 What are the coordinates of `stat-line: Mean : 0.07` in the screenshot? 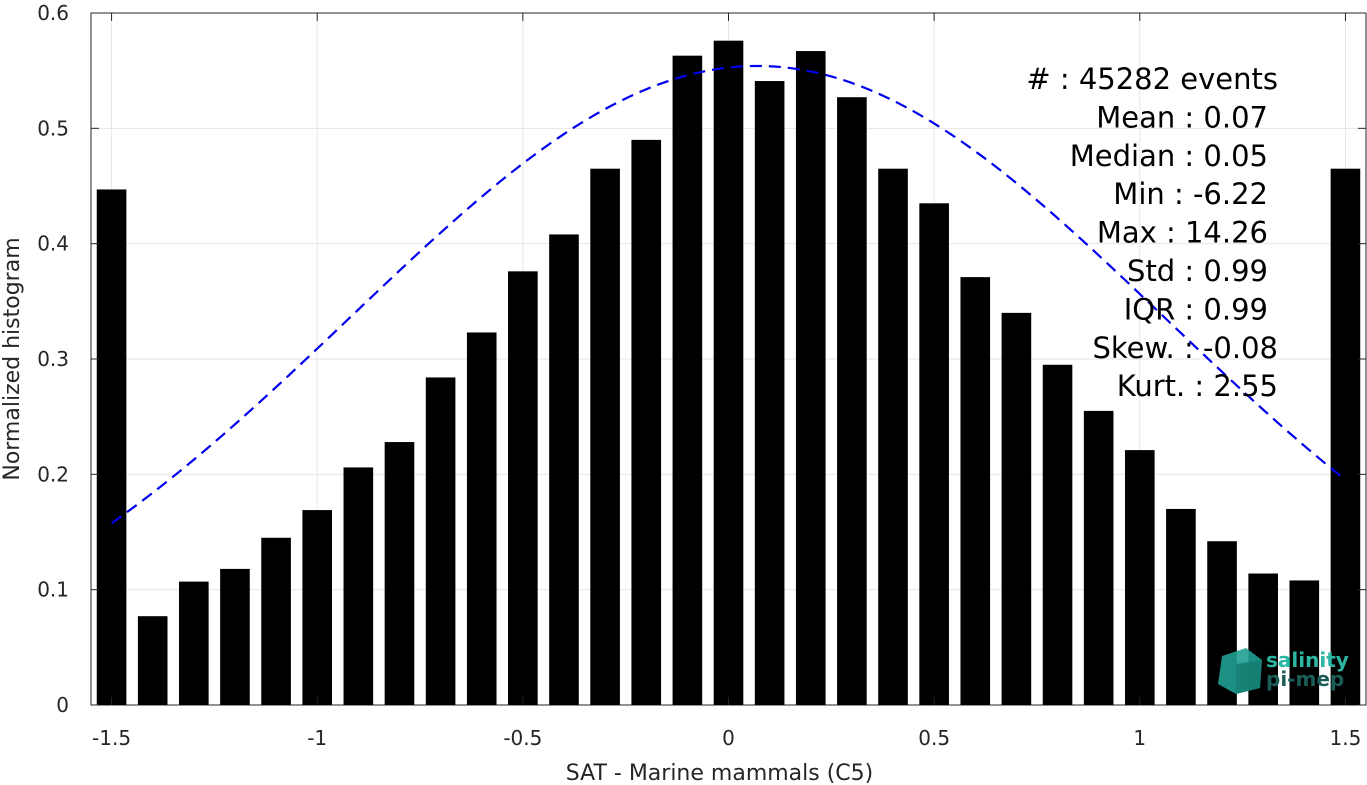 It's located at (1182, 117).